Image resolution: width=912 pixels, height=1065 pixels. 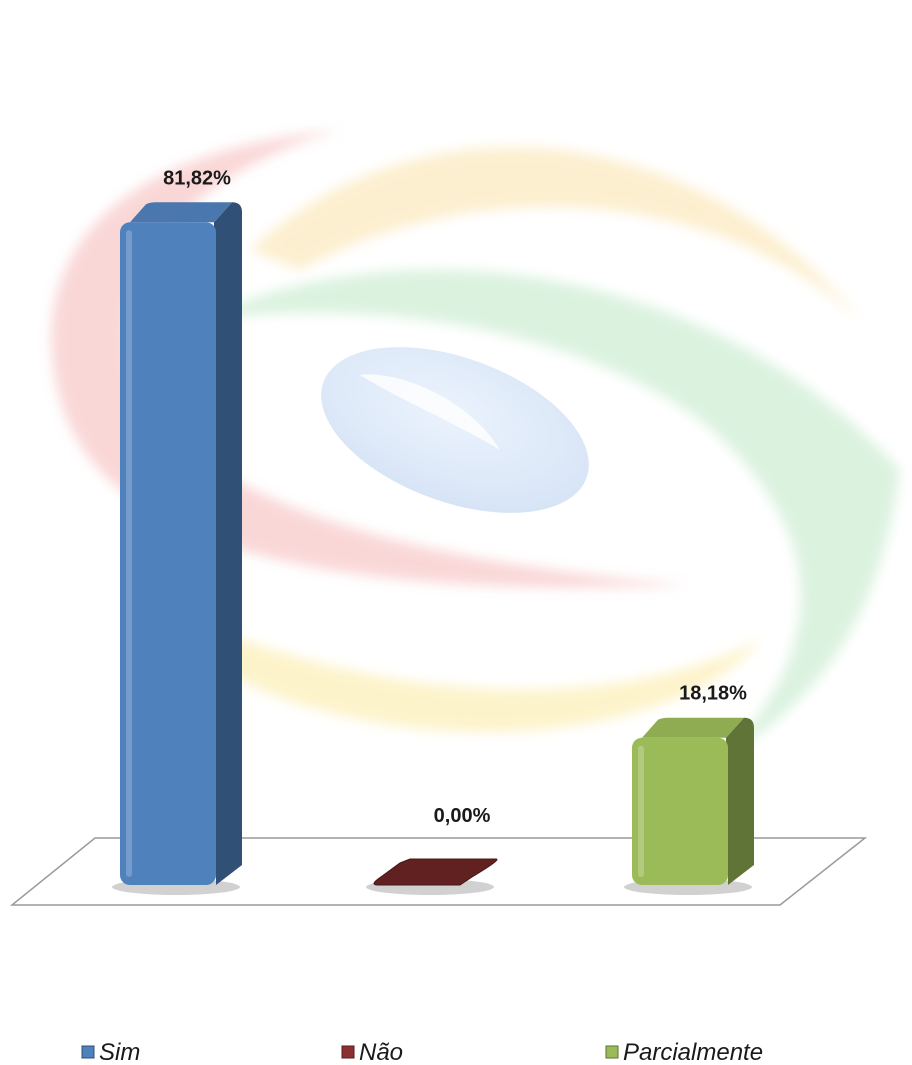 What do you see at coordinates (462, 816) in the screenshot?
I see `data-label-nao: 0,00%` at bounding box center [462, 816].